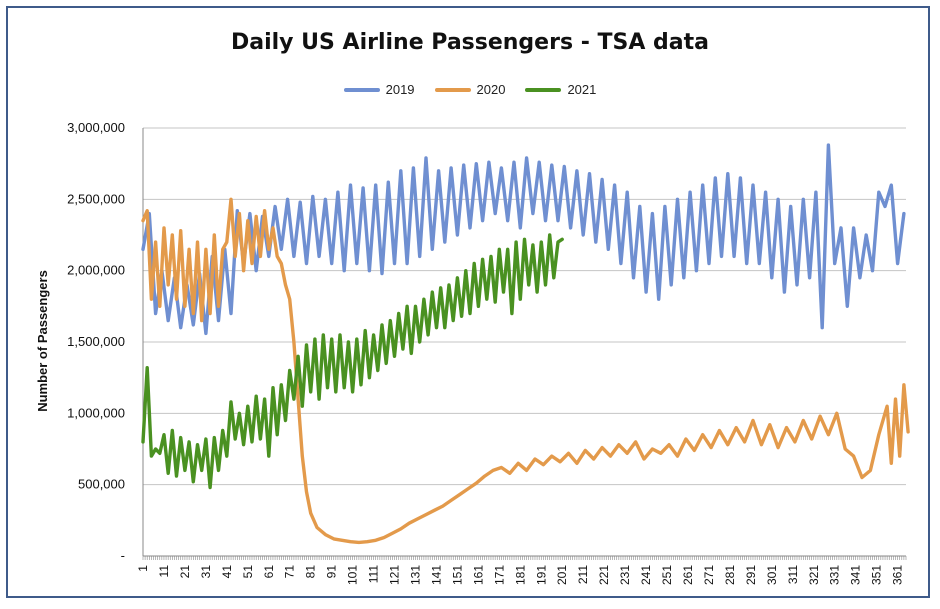  I want to click on x-tick-label: 101, so click(353, 575).